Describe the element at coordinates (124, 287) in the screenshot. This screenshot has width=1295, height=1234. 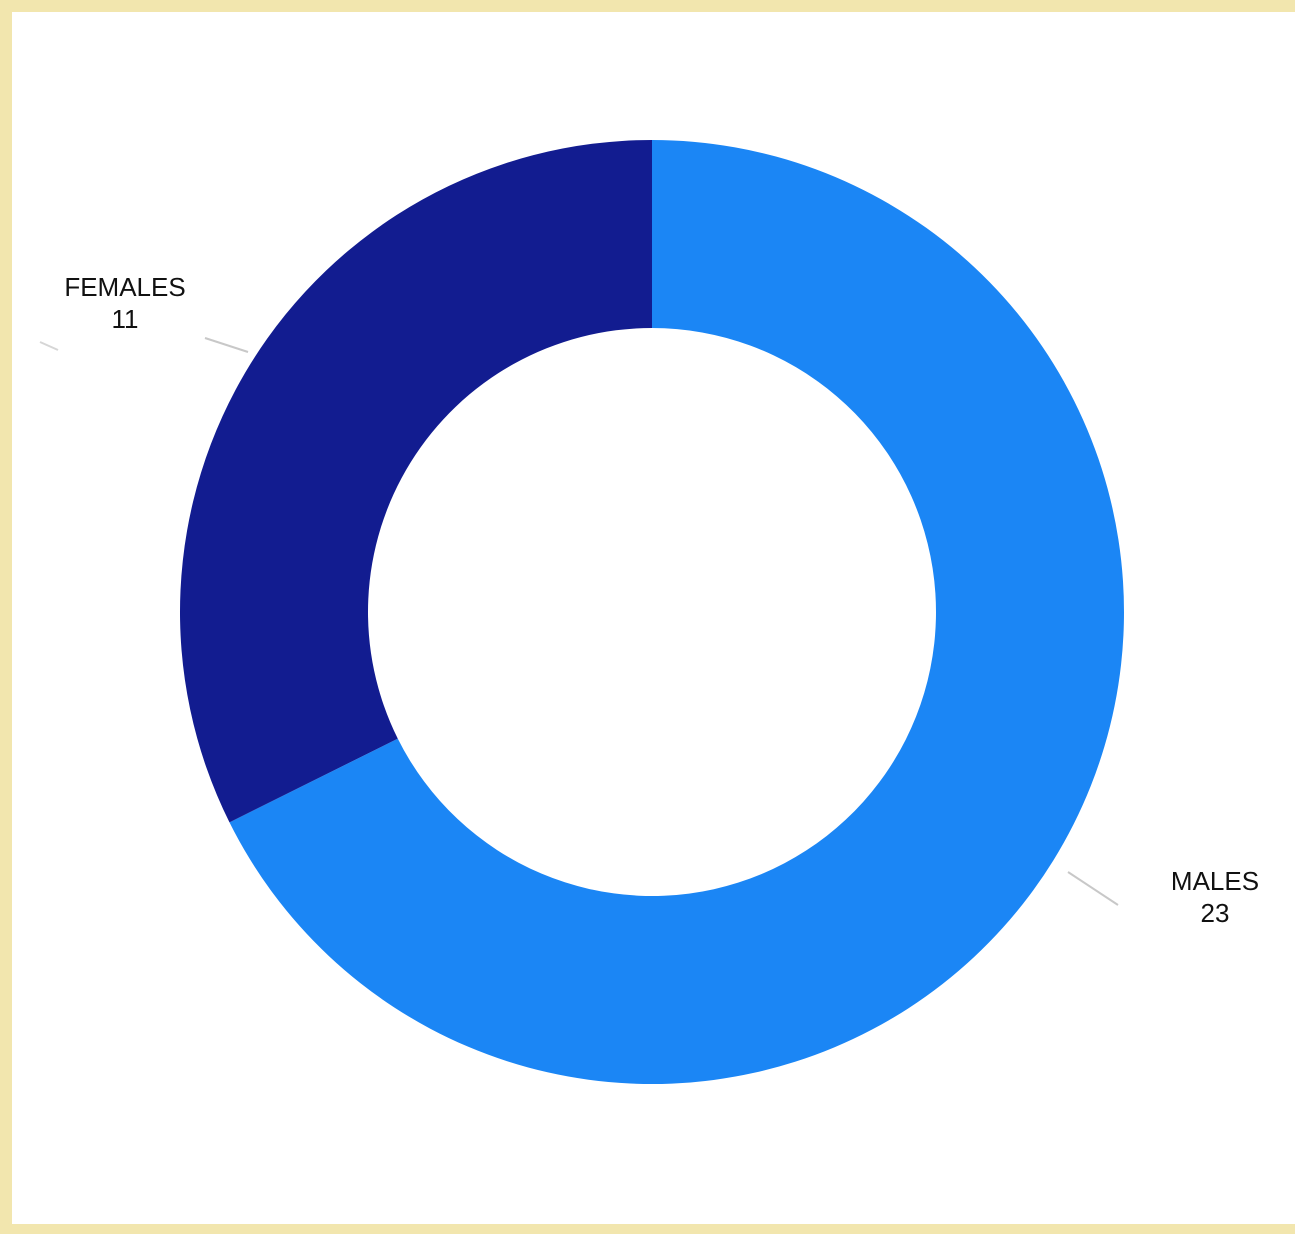
I see `females-label-name: FEMALES` at that location.